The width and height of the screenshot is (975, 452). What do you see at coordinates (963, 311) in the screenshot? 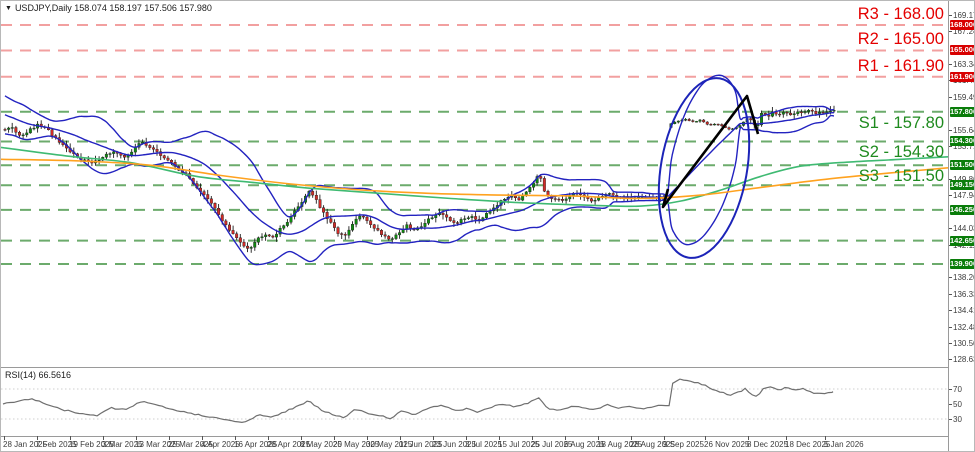
I see `price-tick-label: 134.410` at bounding box center [963, 311].